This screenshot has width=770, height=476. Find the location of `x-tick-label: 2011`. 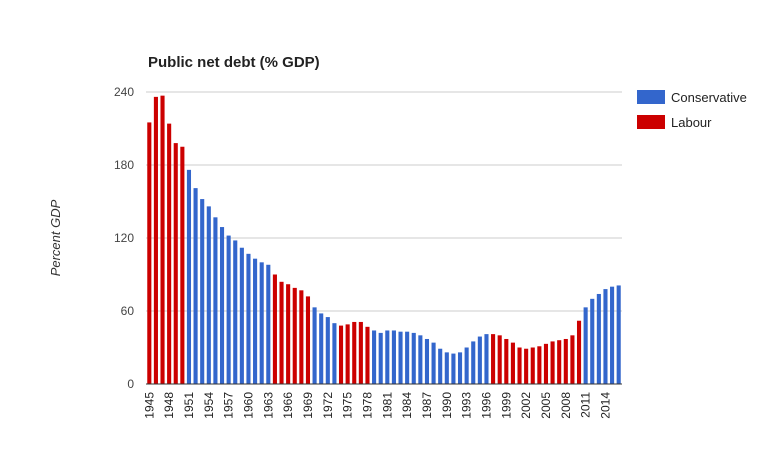

x-tick-label: 2011 is located at coordinates (586, 405).